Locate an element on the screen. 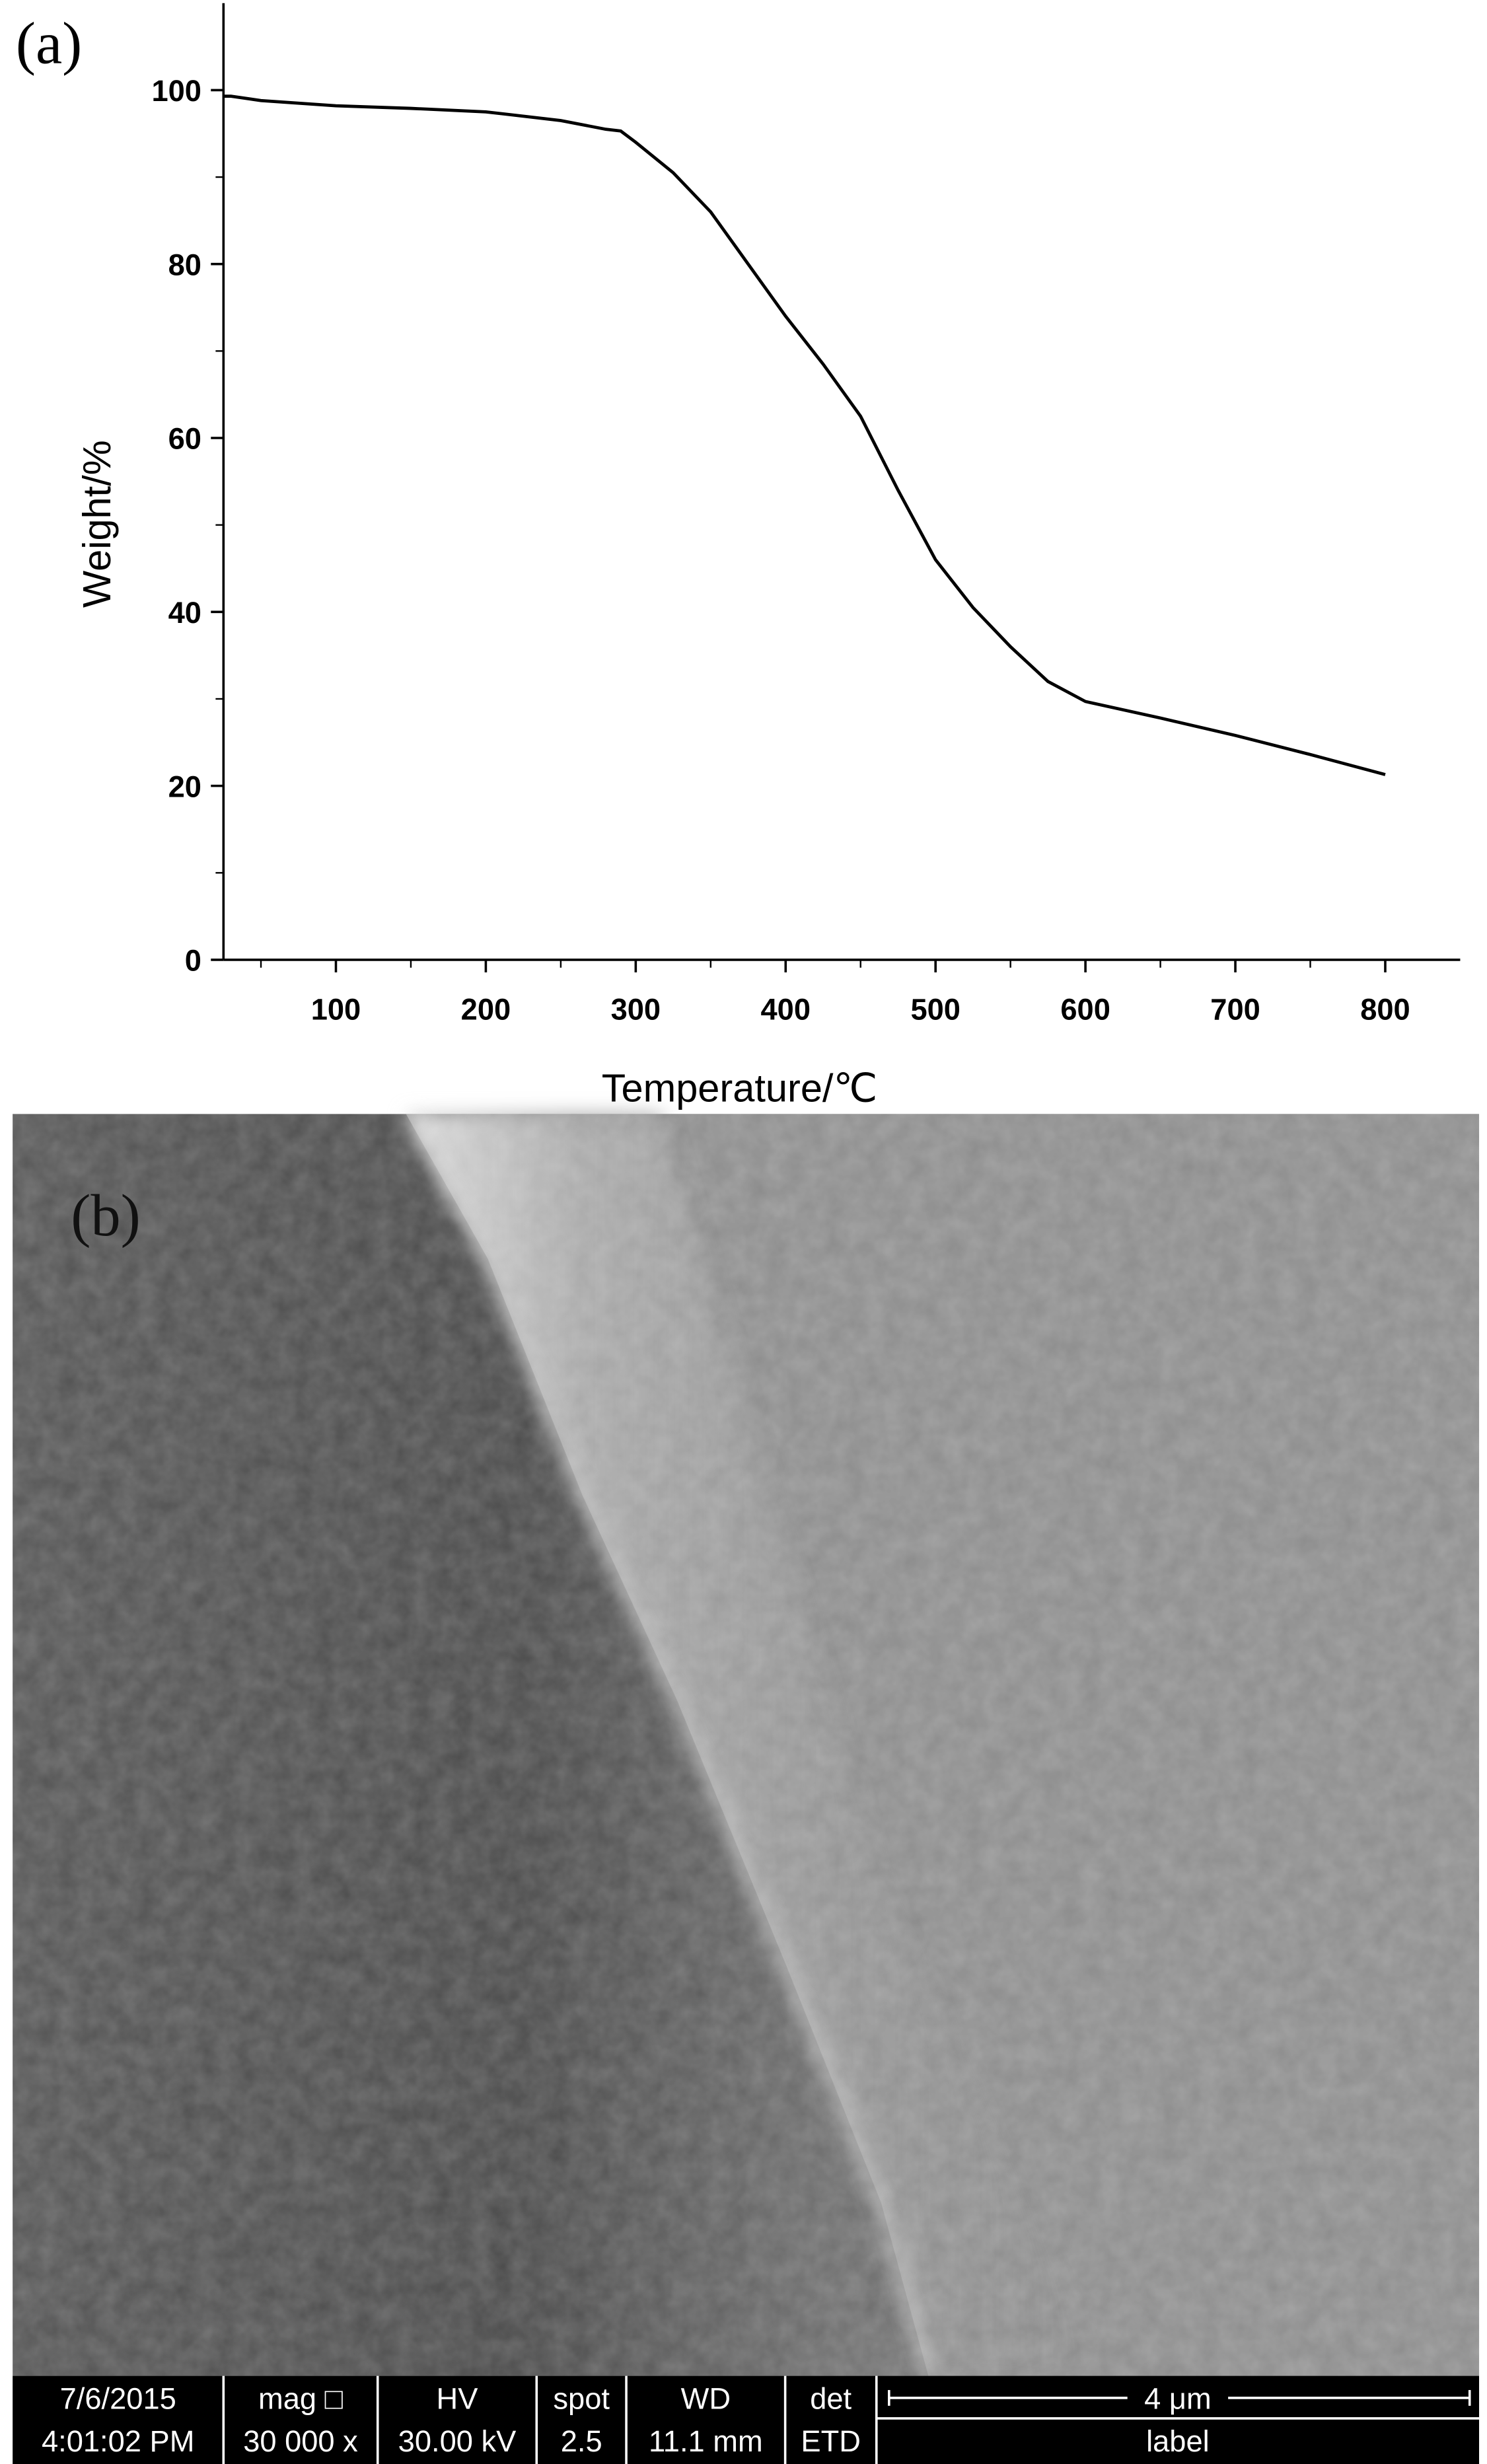 The image size is (1487, 2464). info-text: ETD is located at coordinates (831, 2441).